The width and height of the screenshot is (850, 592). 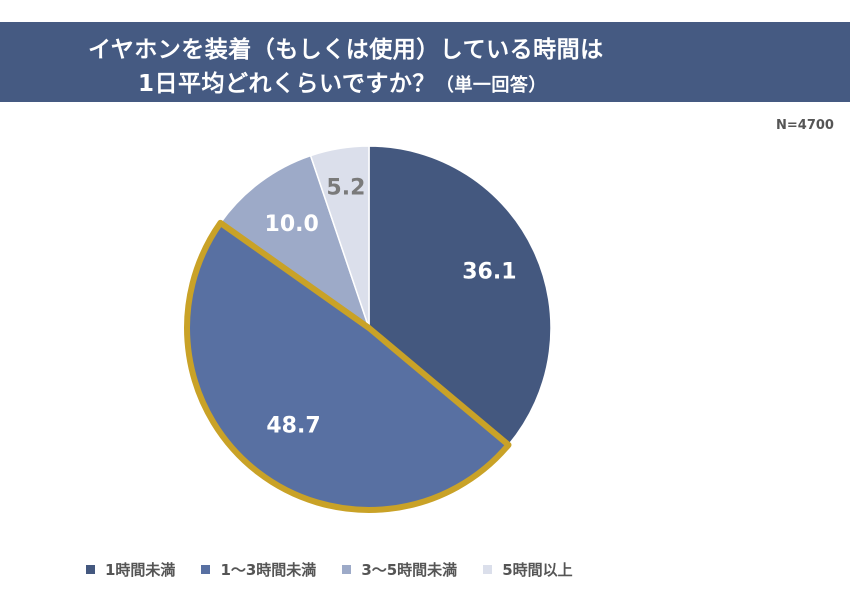 What do you see at coordinates (293, 426) in the screenshot?
I see `data-label-1-3: 48.7` at bounding box center [293, 426].